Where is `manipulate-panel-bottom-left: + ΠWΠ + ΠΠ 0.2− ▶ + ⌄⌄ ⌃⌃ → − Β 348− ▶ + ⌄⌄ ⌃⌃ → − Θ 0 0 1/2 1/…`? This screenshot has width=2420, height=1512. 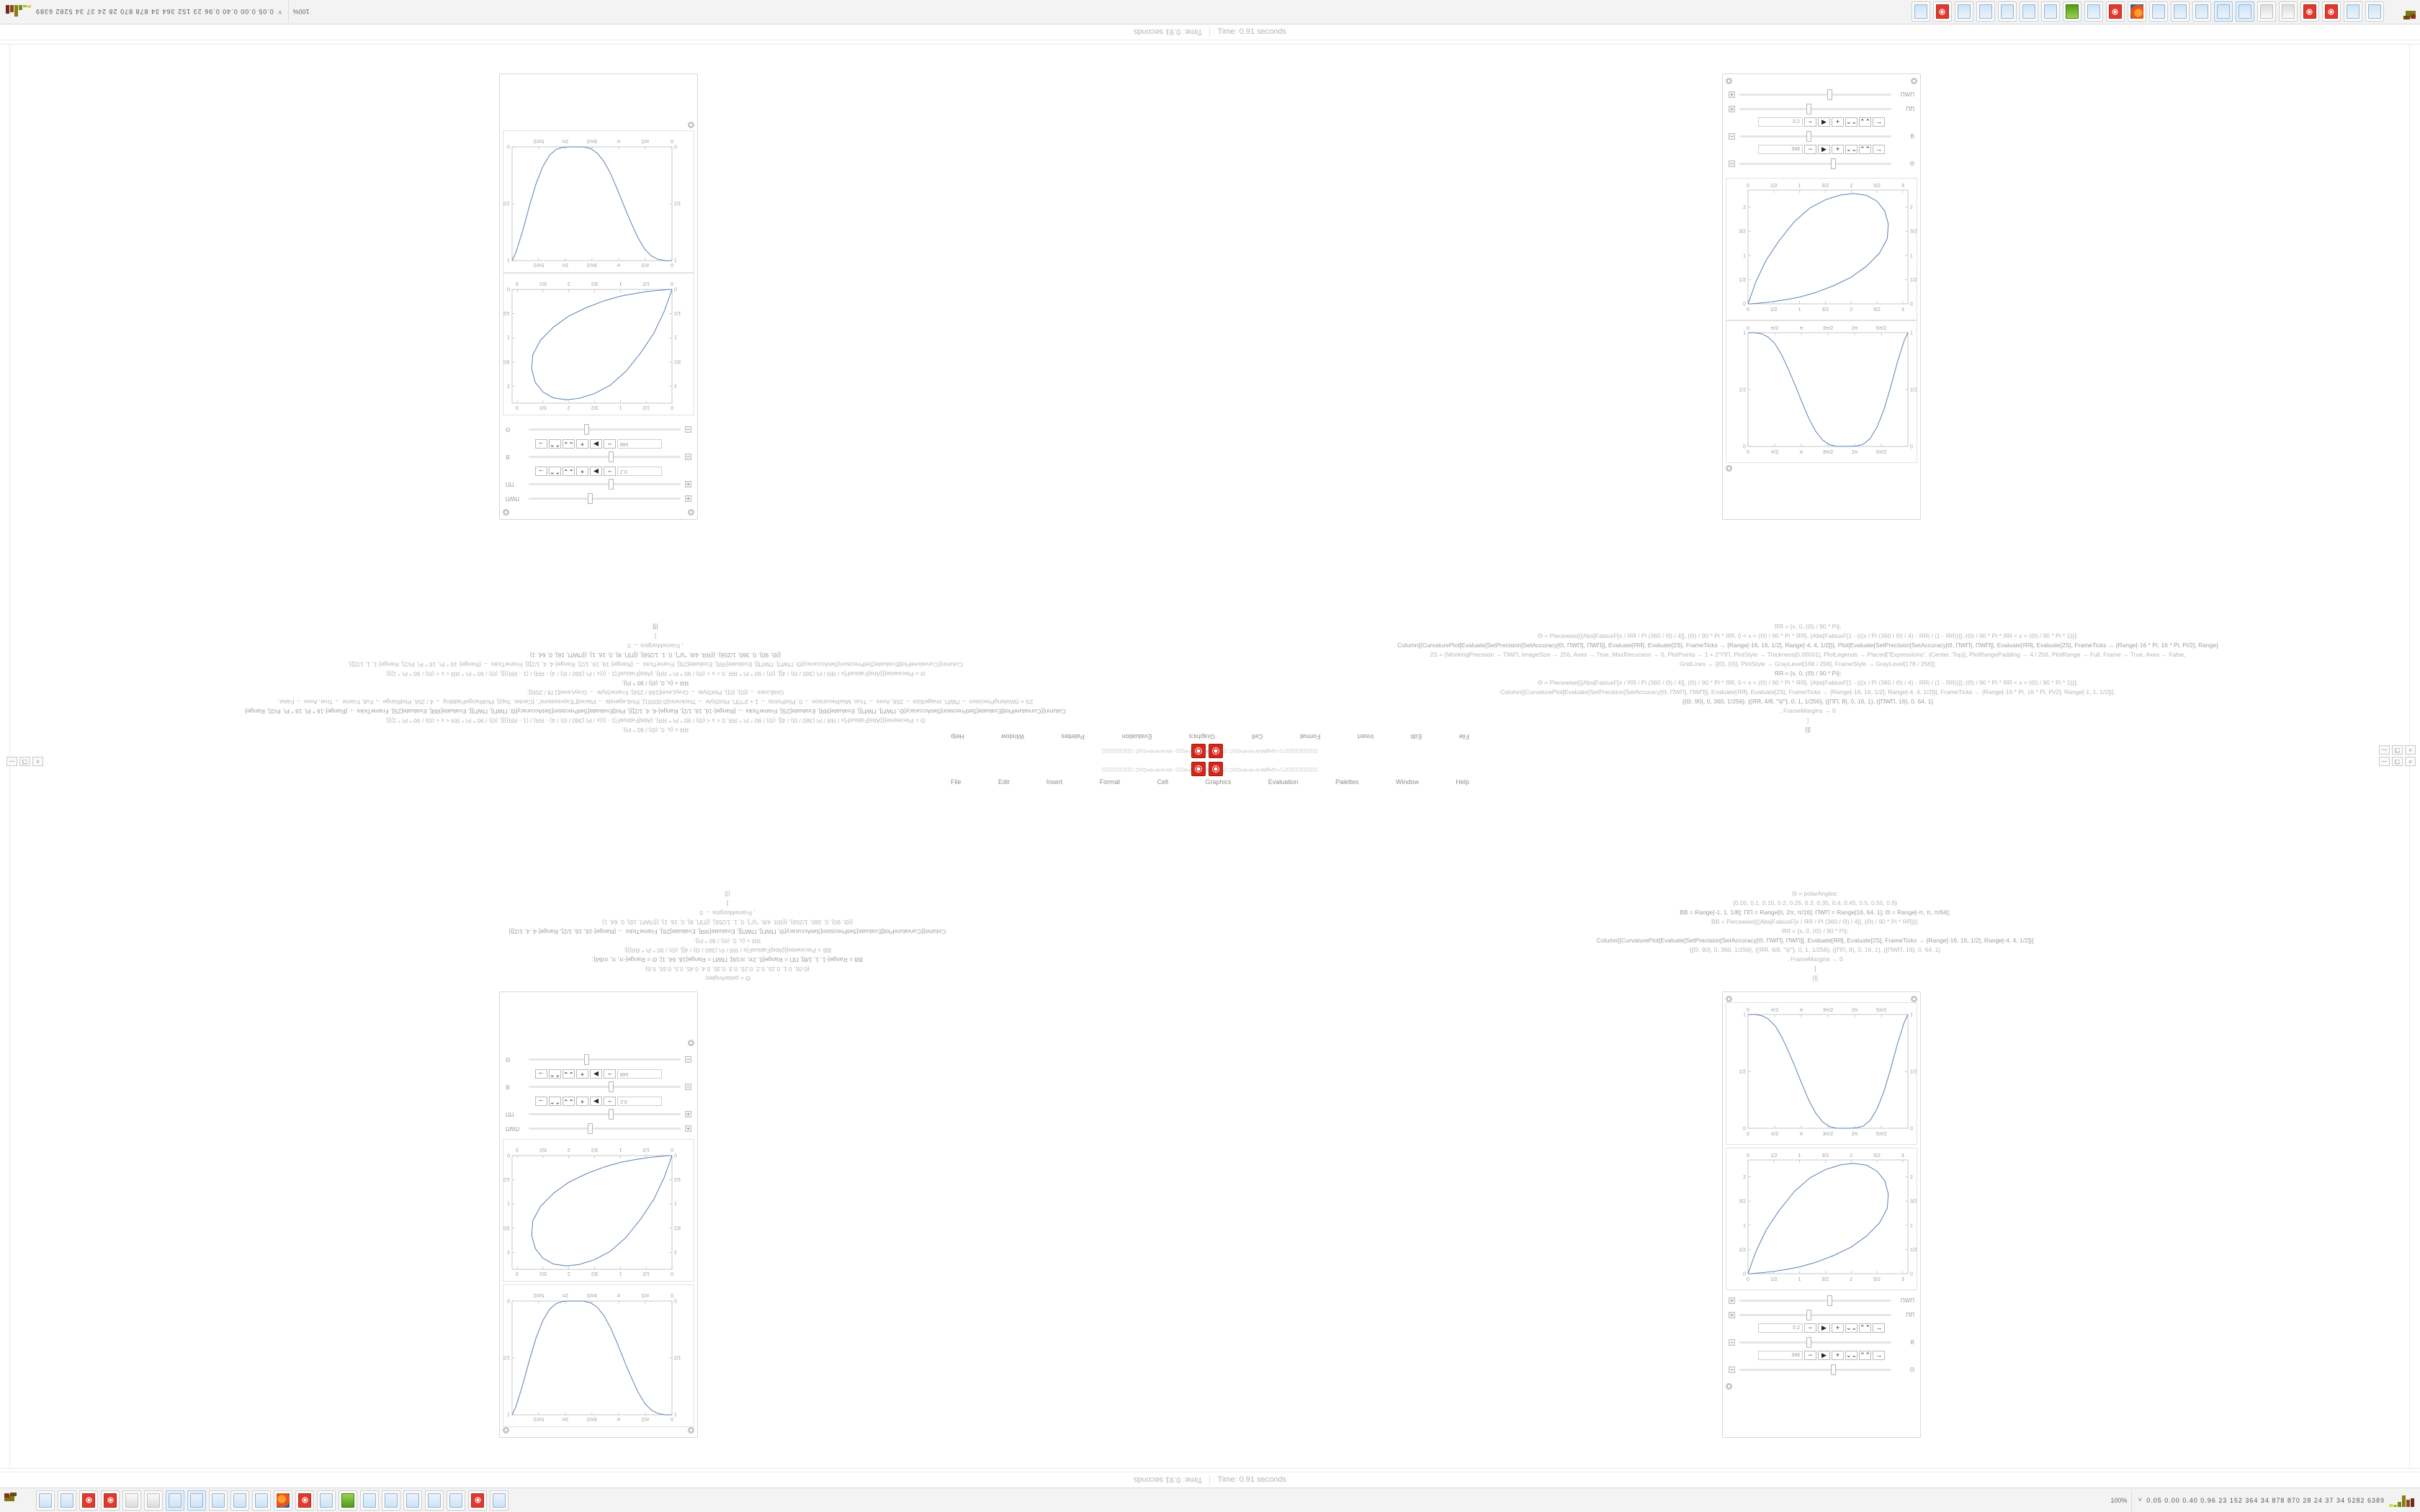
manipulate-panel-bottom-left: + ΠWΠ + ΠΠ 0.2− ▶ + ⌄⌄ ⌃⌃ → − Β 348− ▶ + ⌄⌄ ⌃⌃ → − Θ 0 0 1/2 1/… is located at coordinates (1821, 296).